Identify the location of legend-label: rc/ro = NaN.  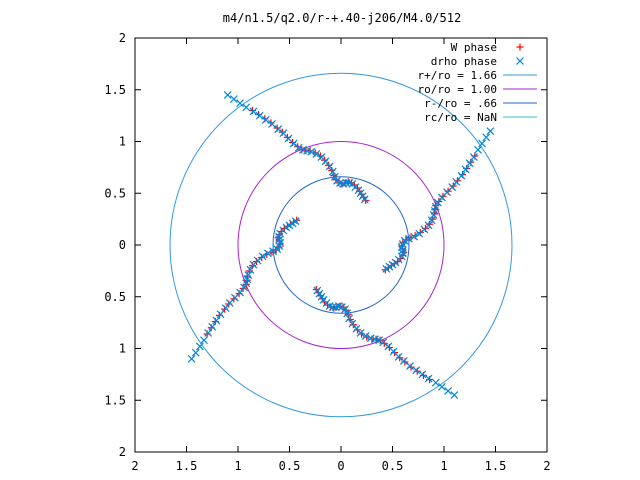
(460, 117).